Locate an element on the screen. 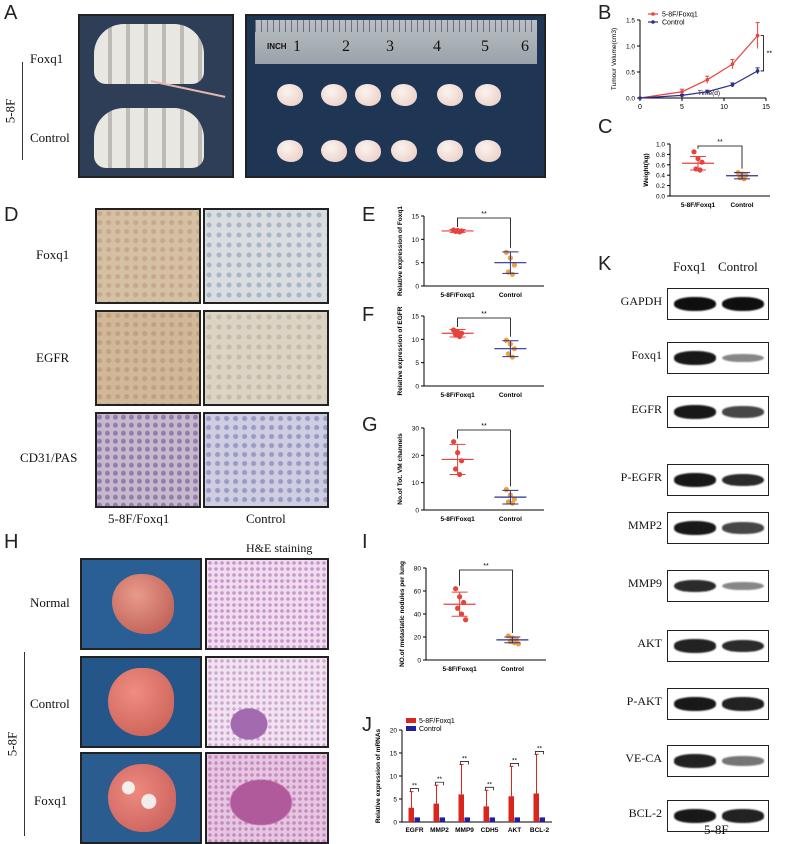 This screenshot has width=786, height=844. panel-label-i: I is located at coordinates (365, 542).